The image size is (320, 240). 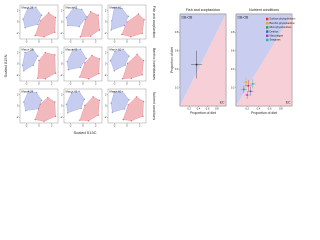 I want to click on row-label: Fish and zooplankton, so click(x=154, y=22).